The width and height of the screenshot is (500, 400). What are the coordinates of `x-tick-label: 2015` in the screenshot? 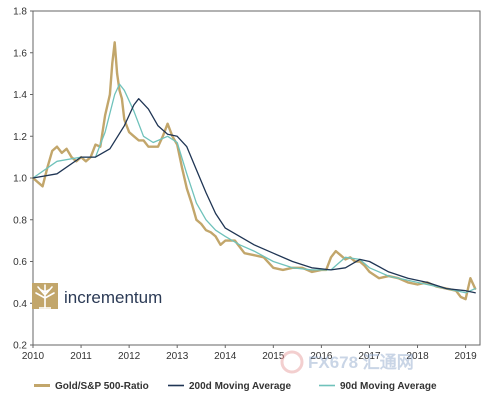 It's located at (273, 356).